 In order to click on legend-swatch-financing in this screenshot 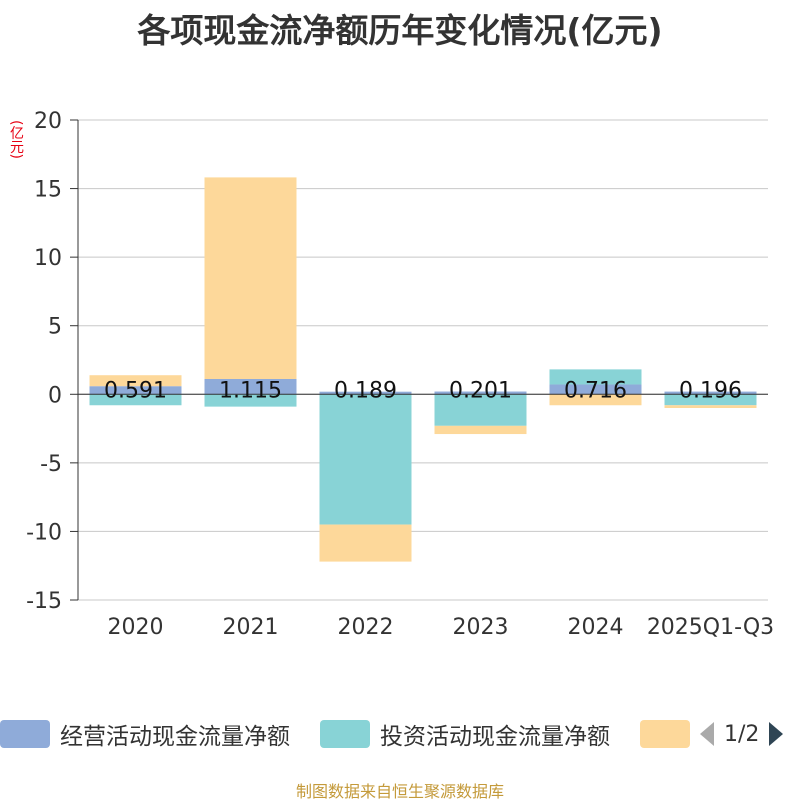, I will do `click(665, 734)`.